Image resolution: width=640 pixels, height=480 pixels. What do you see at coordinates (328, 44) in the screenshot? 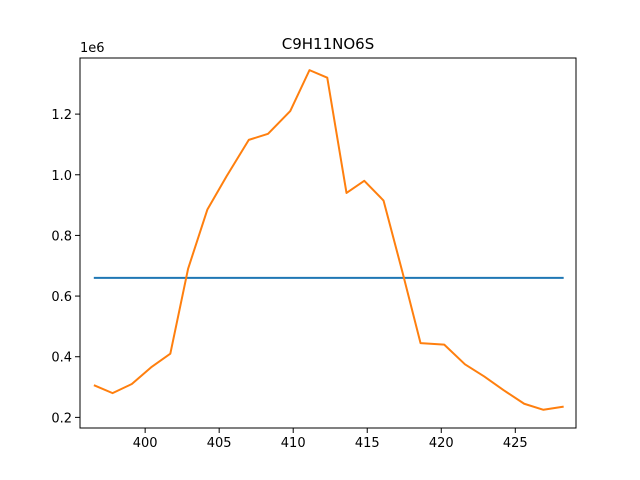
I see `chart-title: C9H11NO6S` at bounding box center [328, 44].